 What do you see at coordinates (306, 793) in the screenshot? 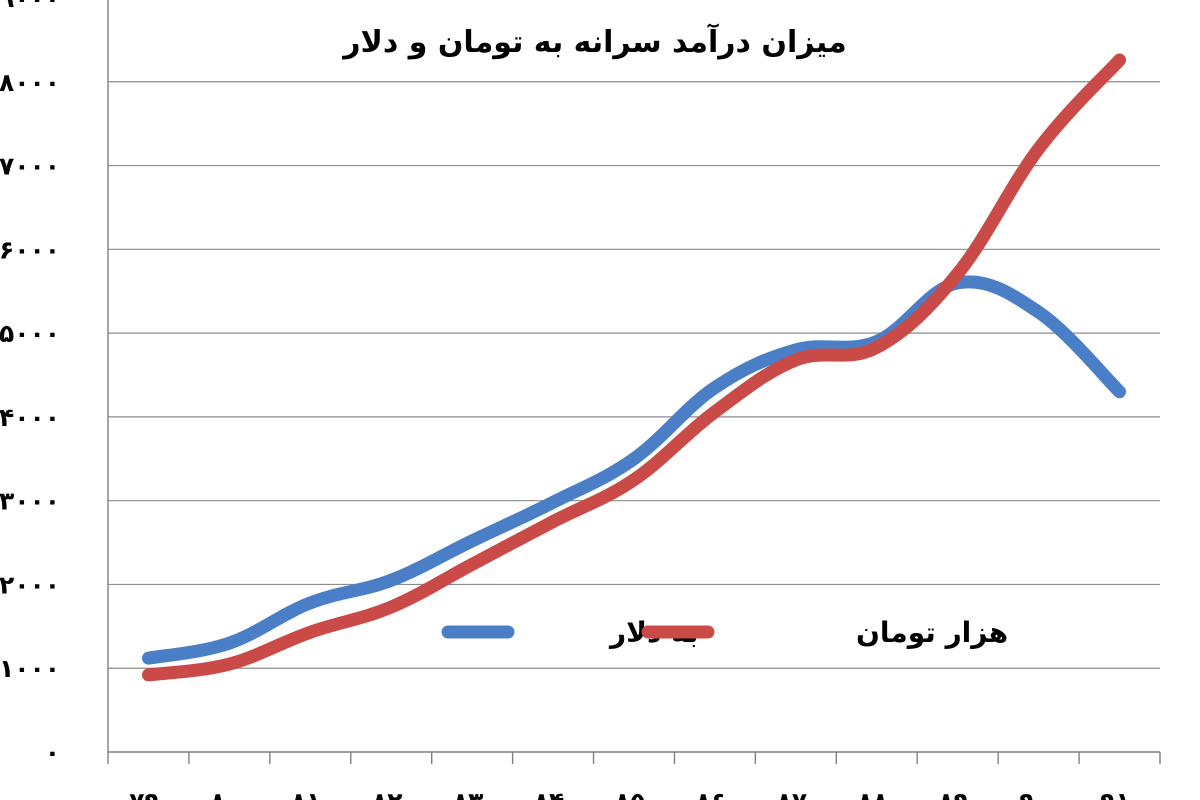
I see `x-tick-label: ۸۱` at bounding box center [306, 793].